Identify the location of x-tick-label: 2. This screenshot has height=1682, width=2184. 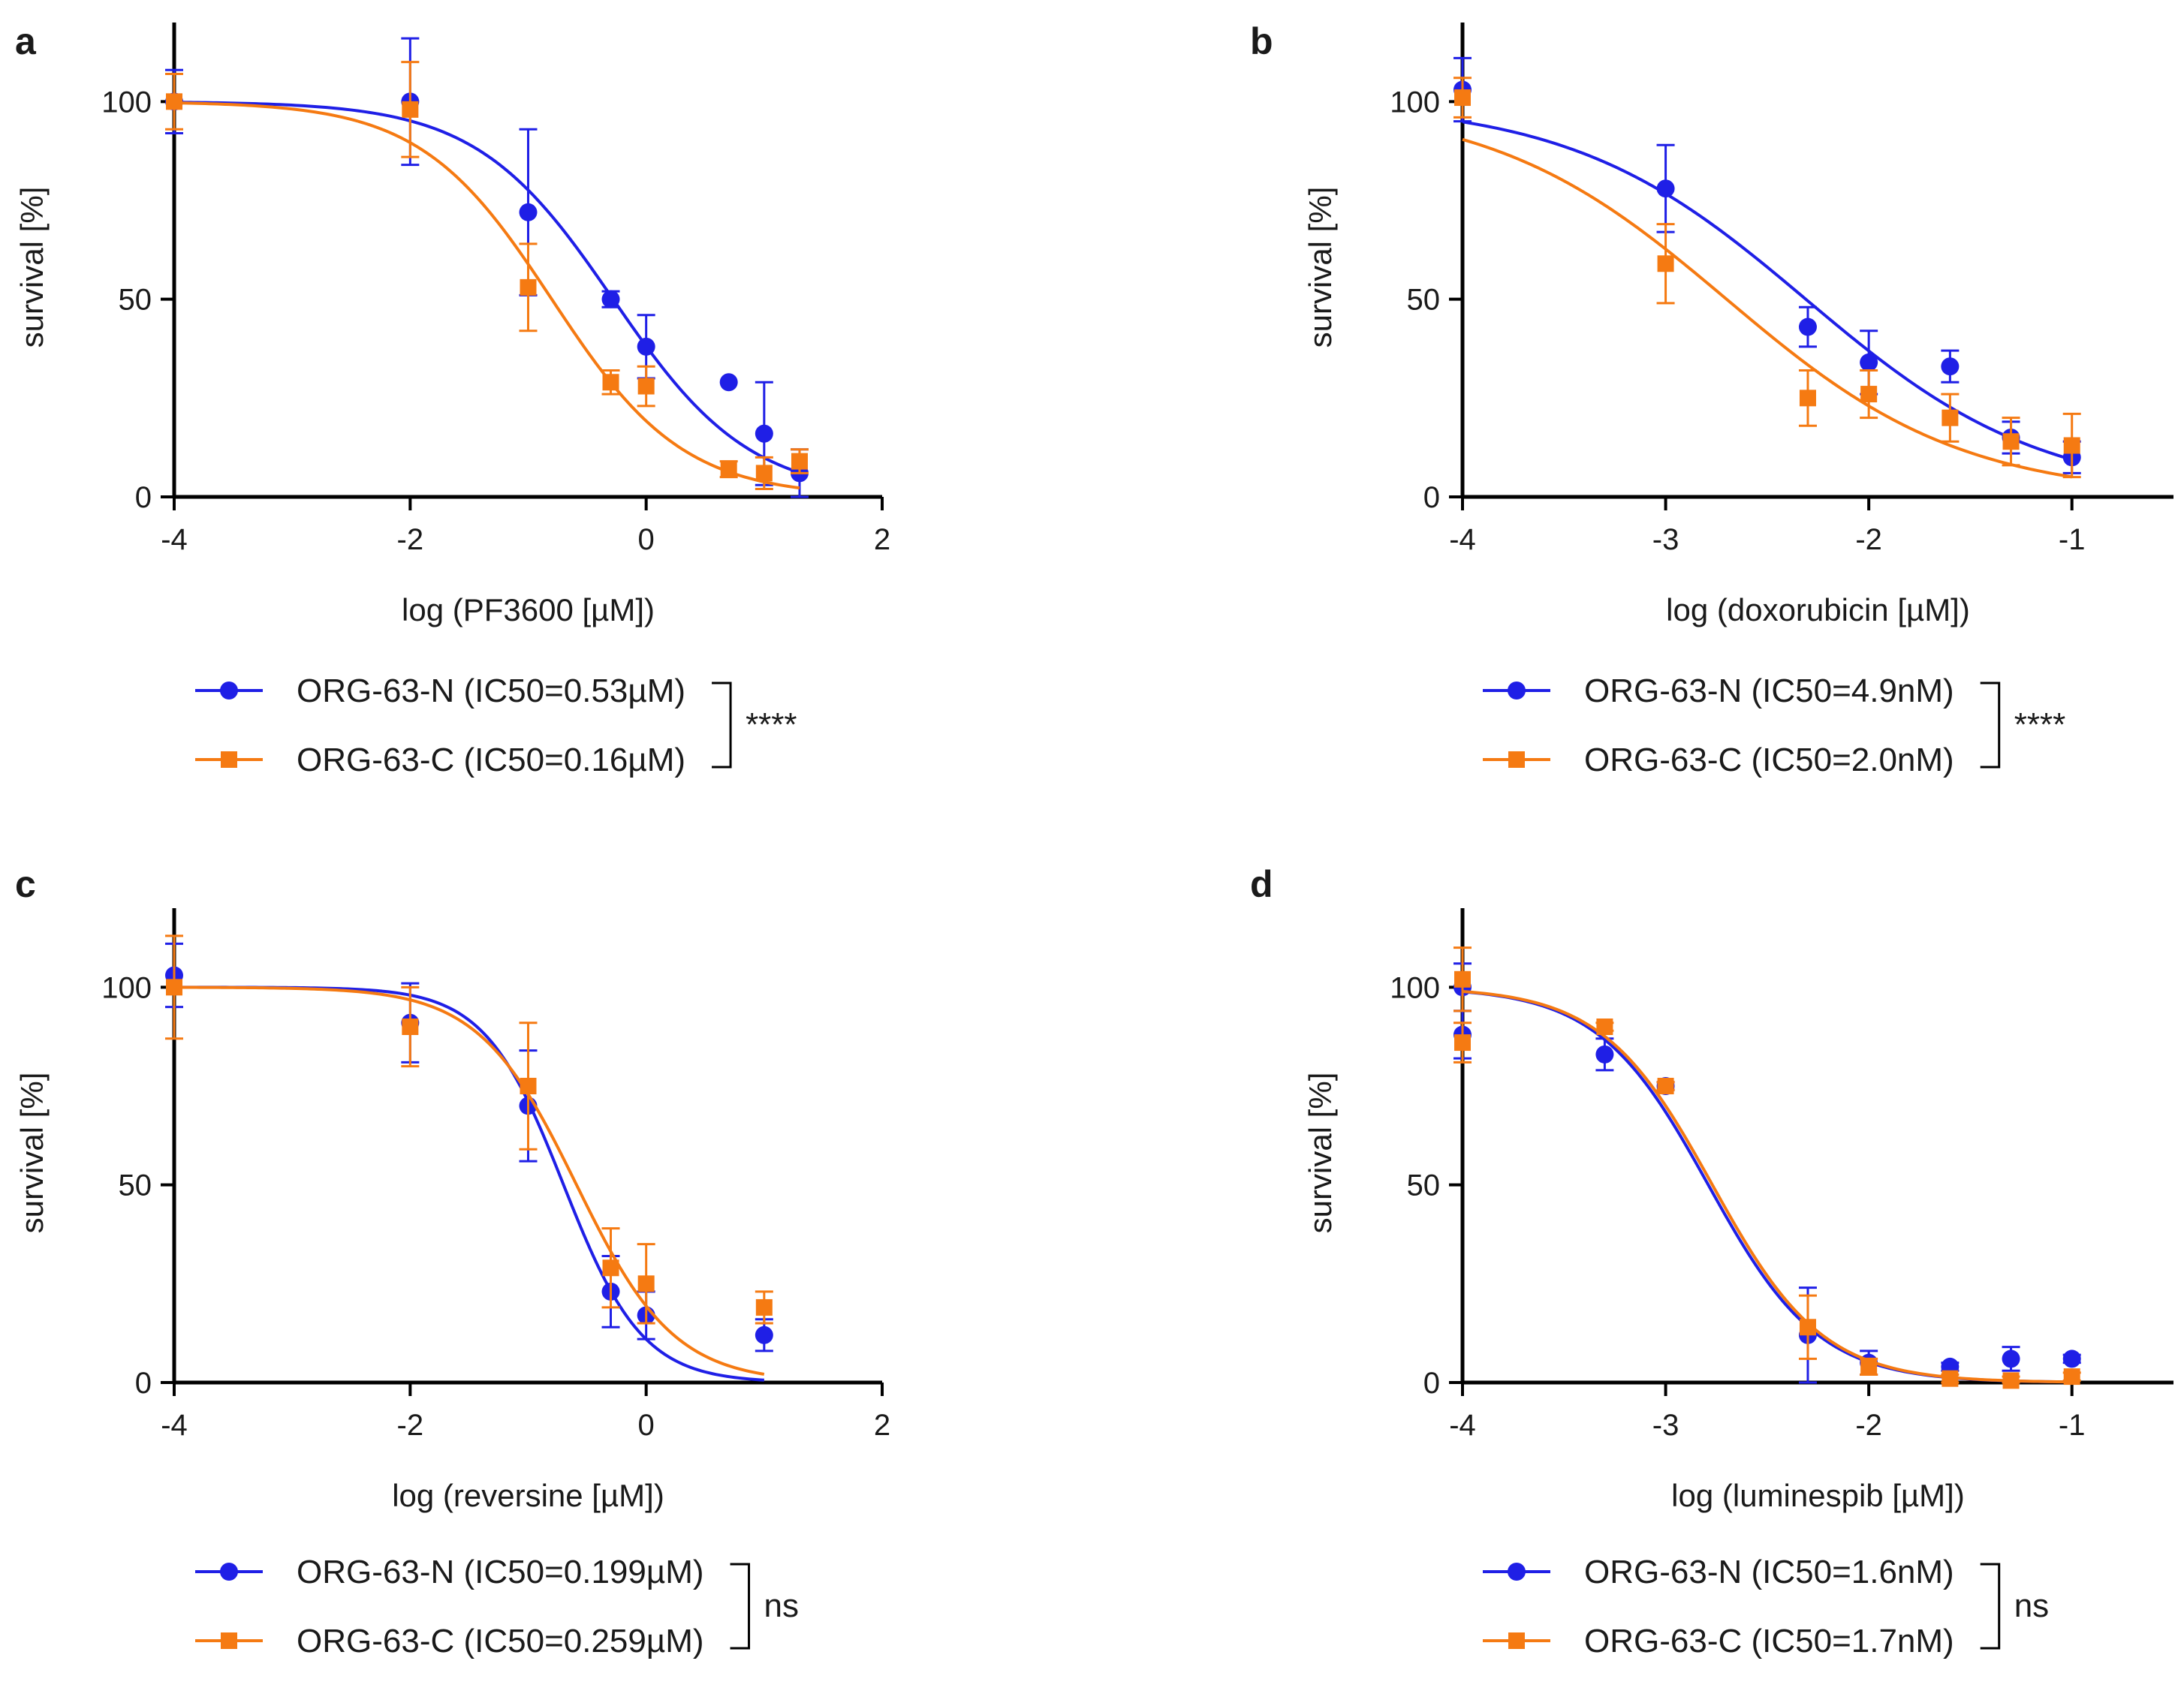
(882, 1426).